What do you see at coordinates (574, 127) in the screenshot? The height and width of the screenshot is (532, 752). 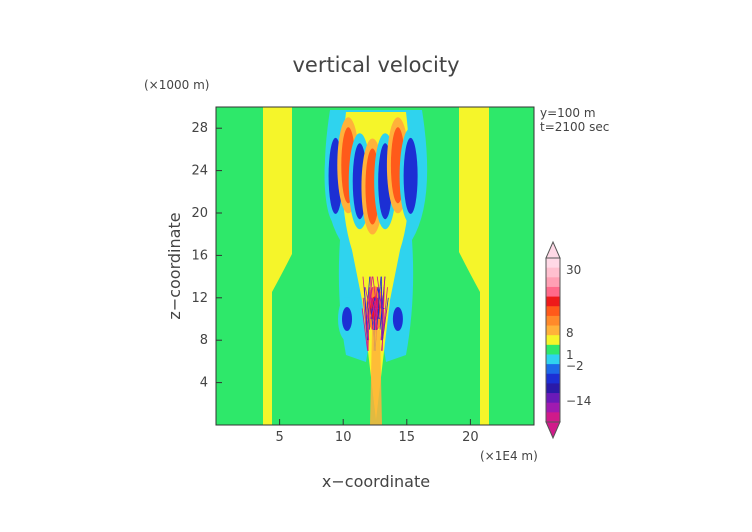 I see `annotation-time: t=2100 sec` at bounding box center [574, 127].